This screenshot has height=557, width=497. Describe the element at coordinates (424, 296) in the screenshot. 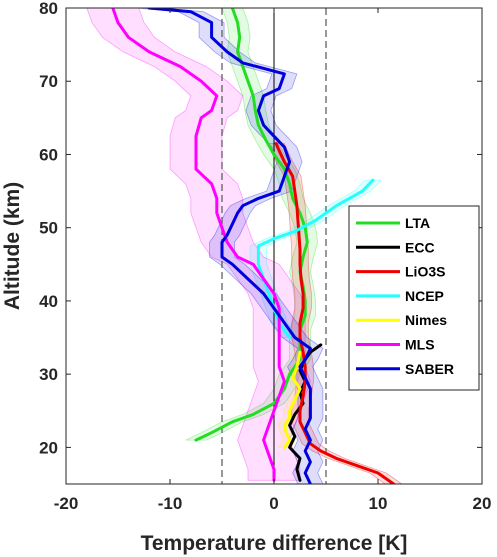

I see `legend-label-ncep: NCEP` at that location.